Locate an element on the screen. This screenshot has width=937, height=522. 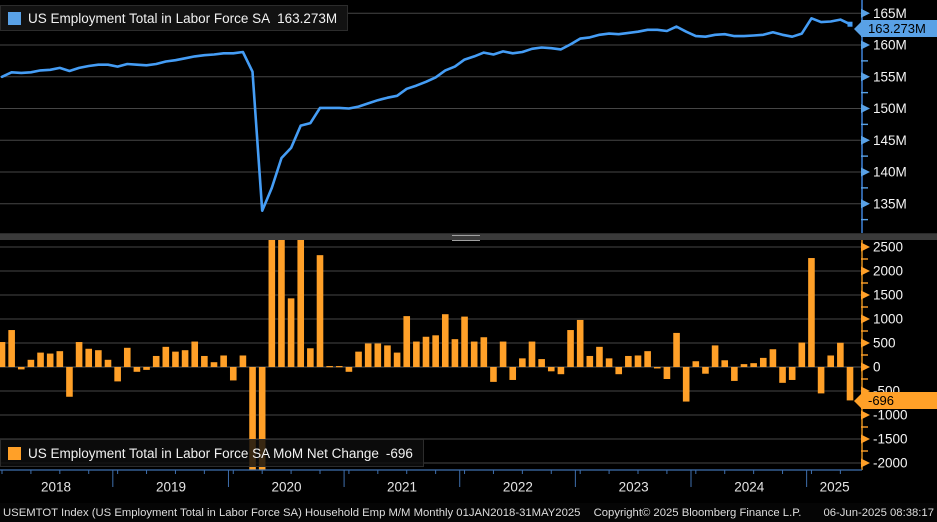
line-legend-value: 163.273M is located at coordinates (307, 18).